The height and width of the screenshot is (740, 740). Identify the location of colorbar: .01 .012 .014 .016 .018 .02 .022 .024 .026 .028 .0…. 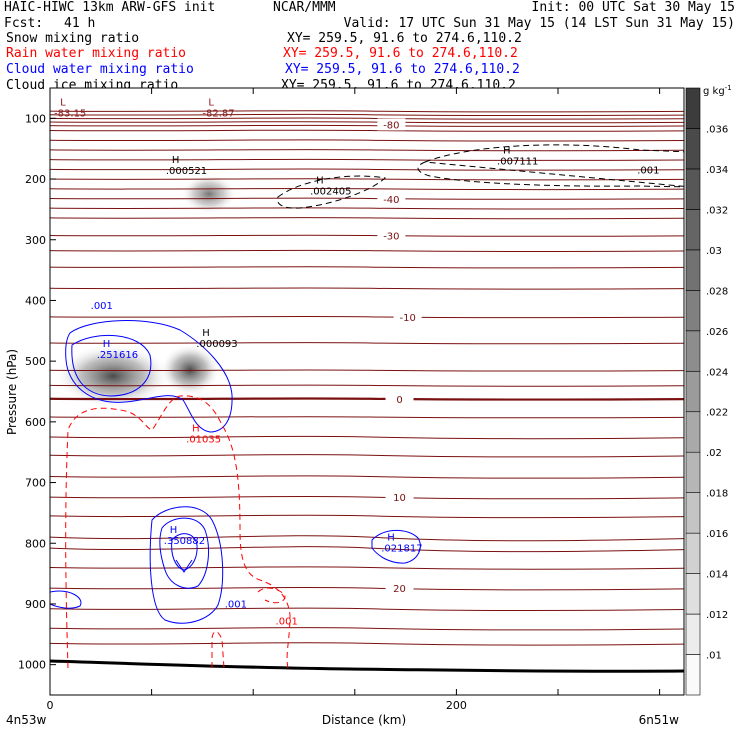
(706, 391).